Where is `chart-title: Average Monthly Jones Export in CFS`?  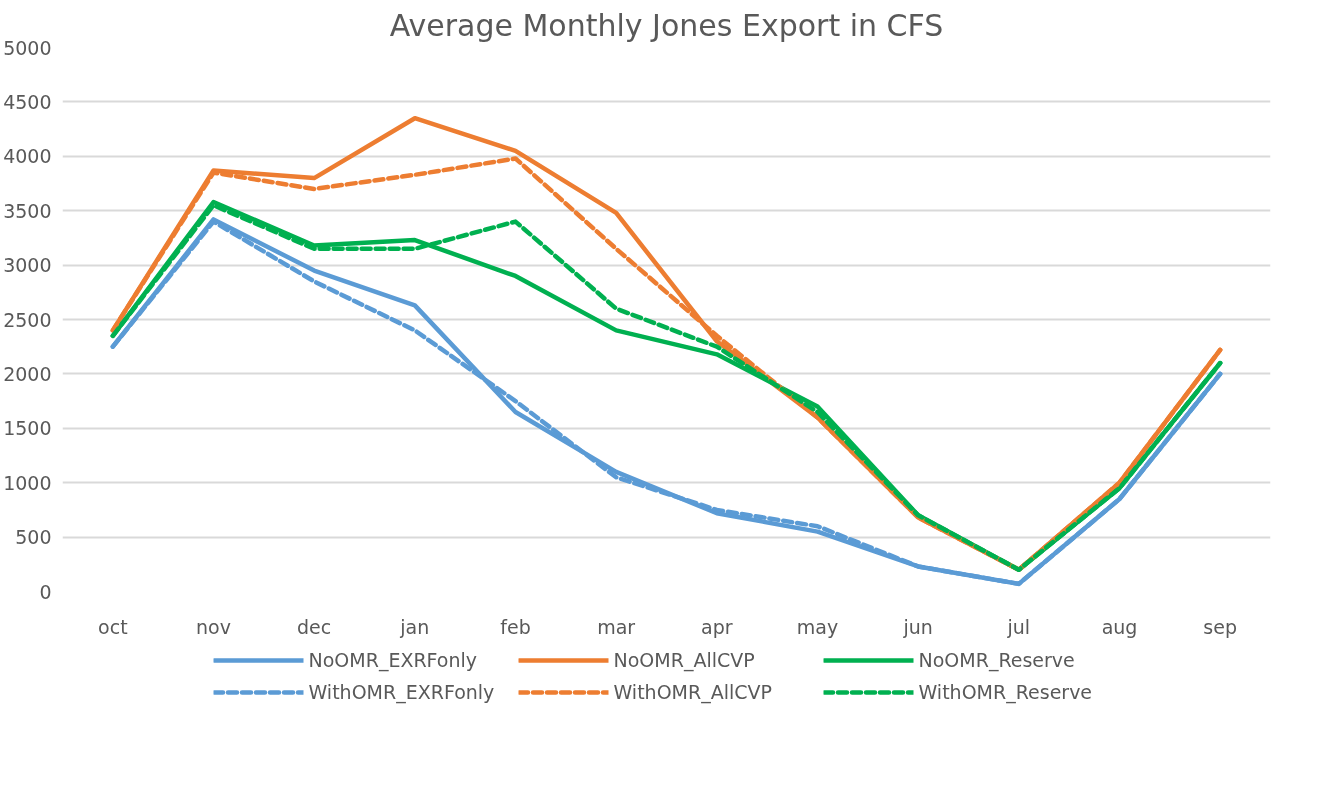
chart-title: Average Monthly Jones Export in CFS is located at coordinates (666, 25).